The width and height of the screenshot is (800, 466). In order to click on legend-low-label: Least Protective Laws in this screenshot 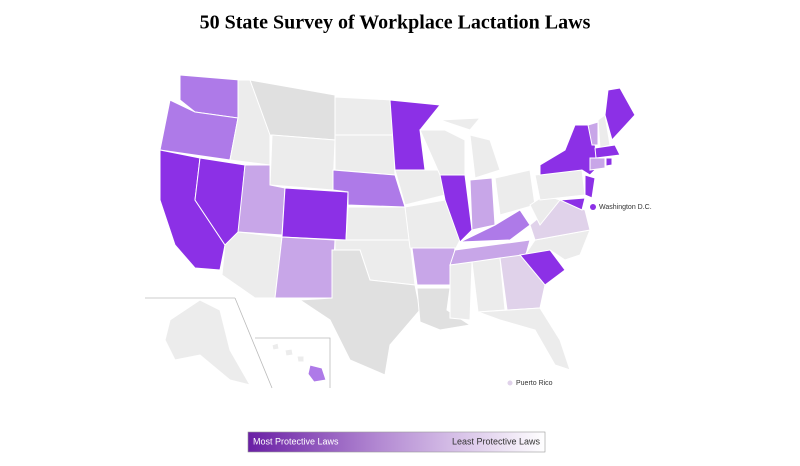, I will do `click(496, 441)`.